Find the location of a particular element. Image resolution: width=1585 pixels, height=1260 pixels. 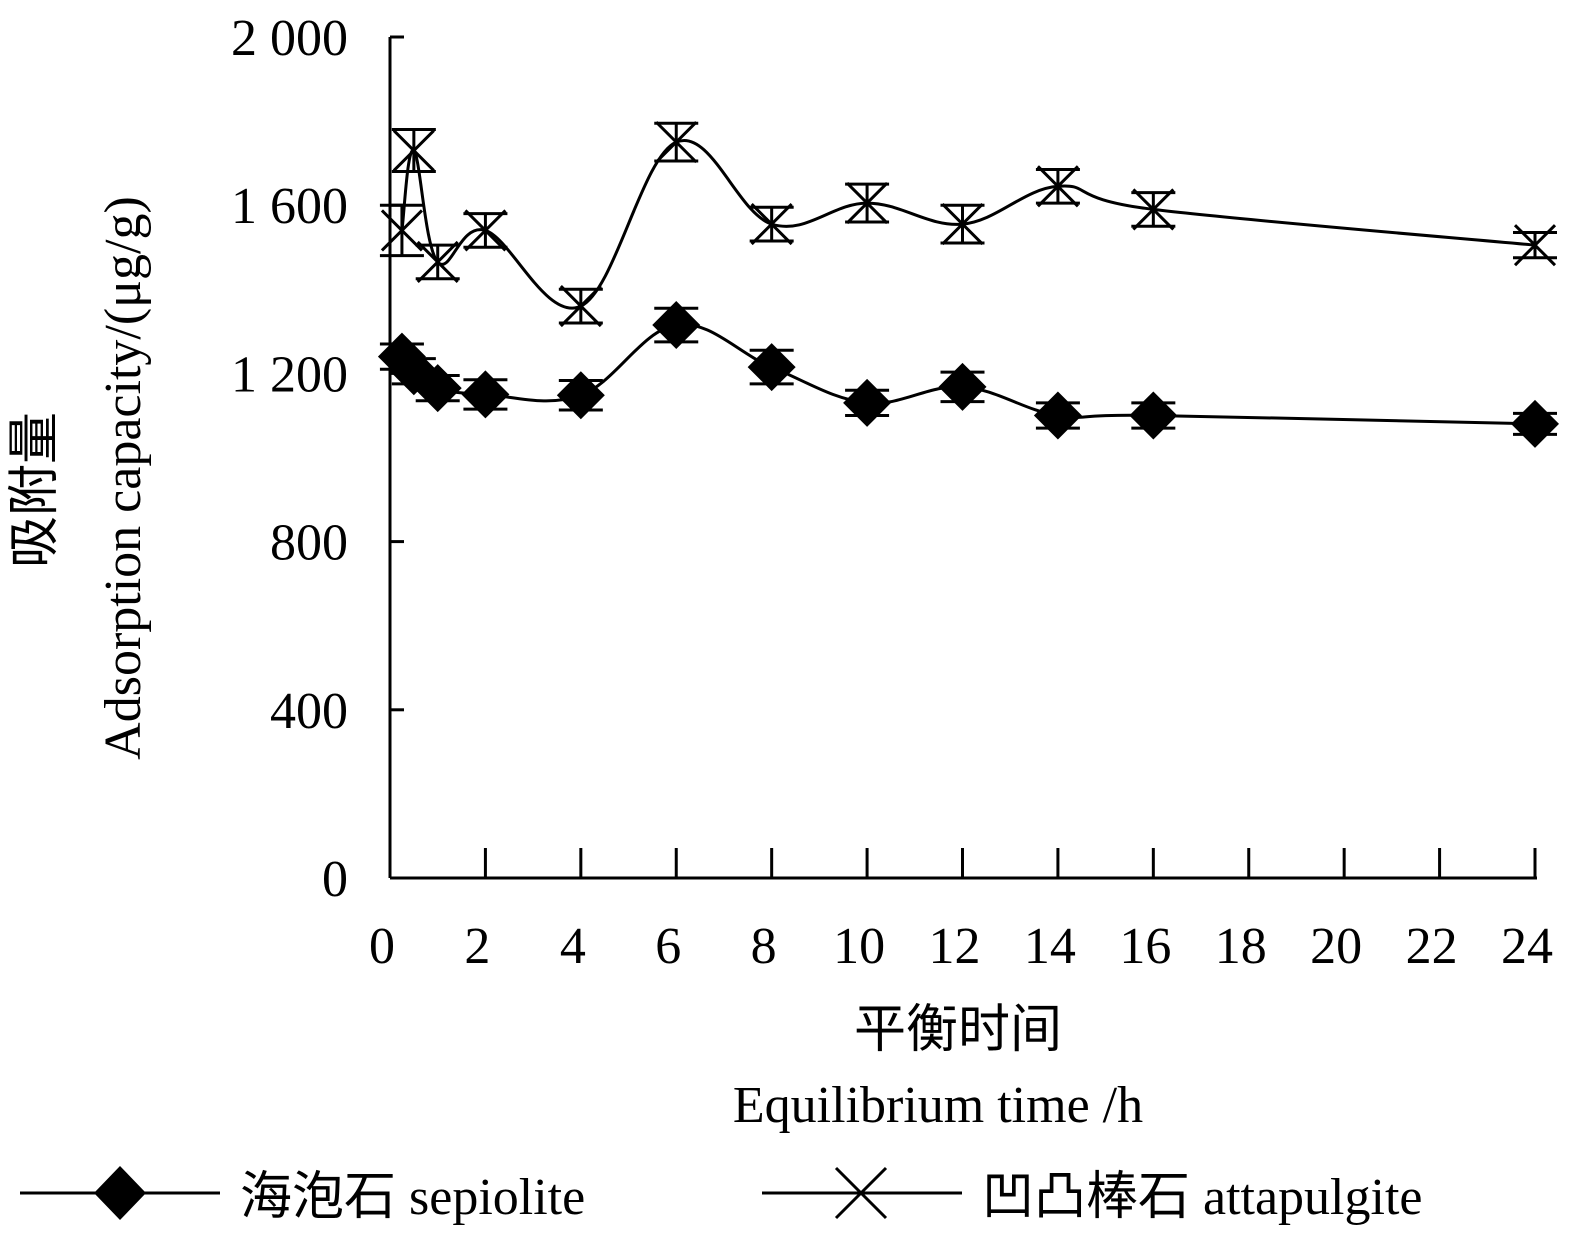

series-line is located at coordinates (968, 224).